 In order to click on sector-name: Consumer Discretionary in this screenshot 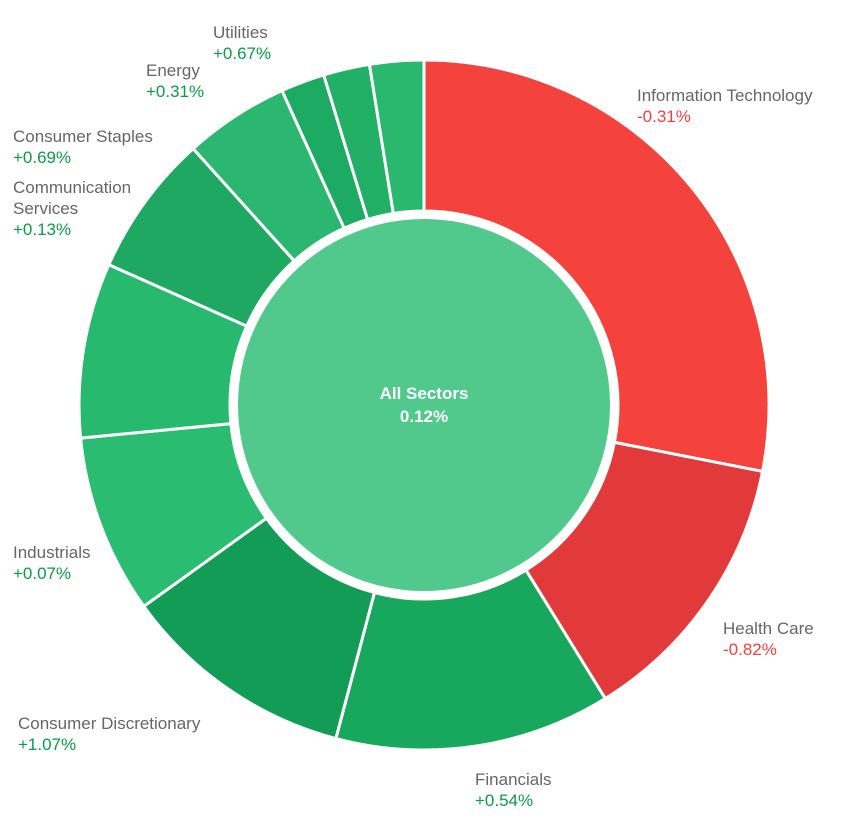, I will do `click(109, 723)`.